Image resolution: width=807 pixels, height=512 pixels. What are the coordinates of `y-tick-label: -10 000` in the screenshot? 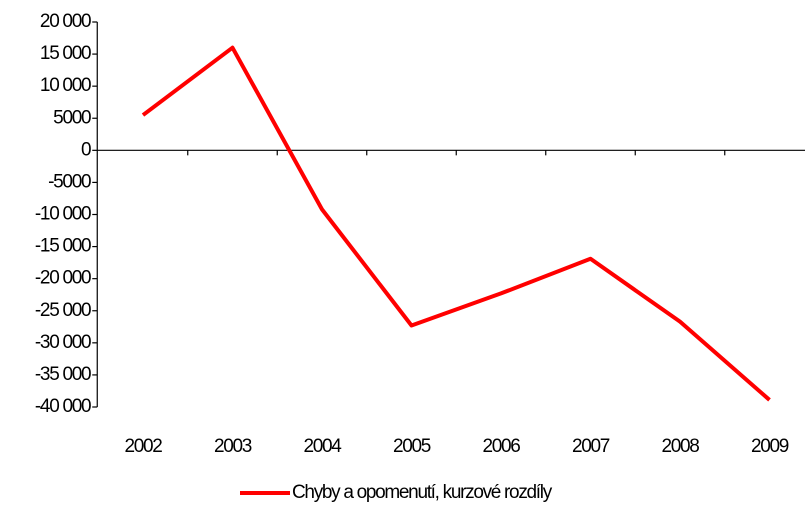 It's located at (63, 214).